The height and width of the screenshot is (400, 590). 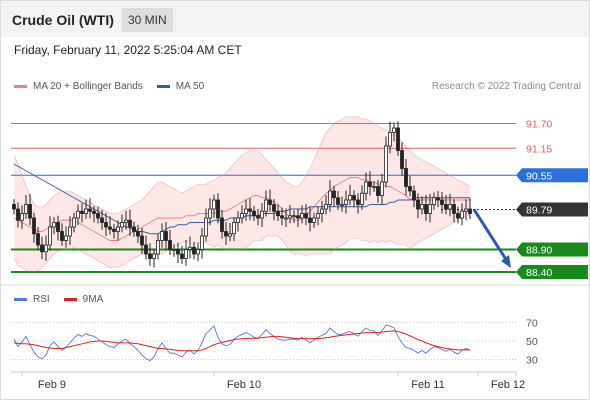 What do you see at coordinates (128, 50) in the screenshot?
I see `timestamp: Friday, February 11, 2022 5:25:04 AM CET` at bounding box center [128, 50].